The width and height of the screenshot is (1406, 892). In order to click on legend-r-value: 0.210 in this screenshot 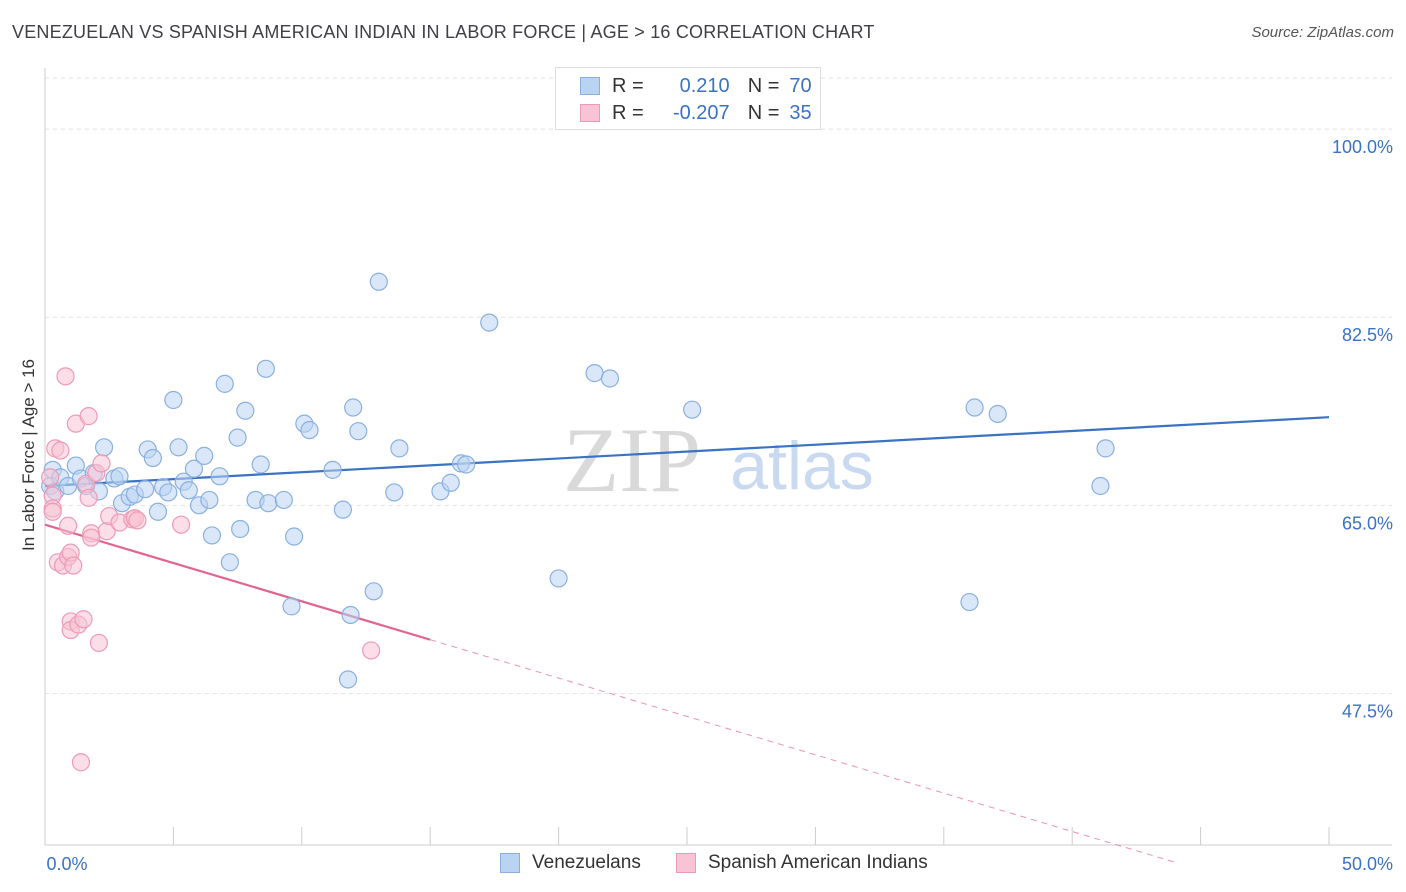, I will do `click(704, 85)`.